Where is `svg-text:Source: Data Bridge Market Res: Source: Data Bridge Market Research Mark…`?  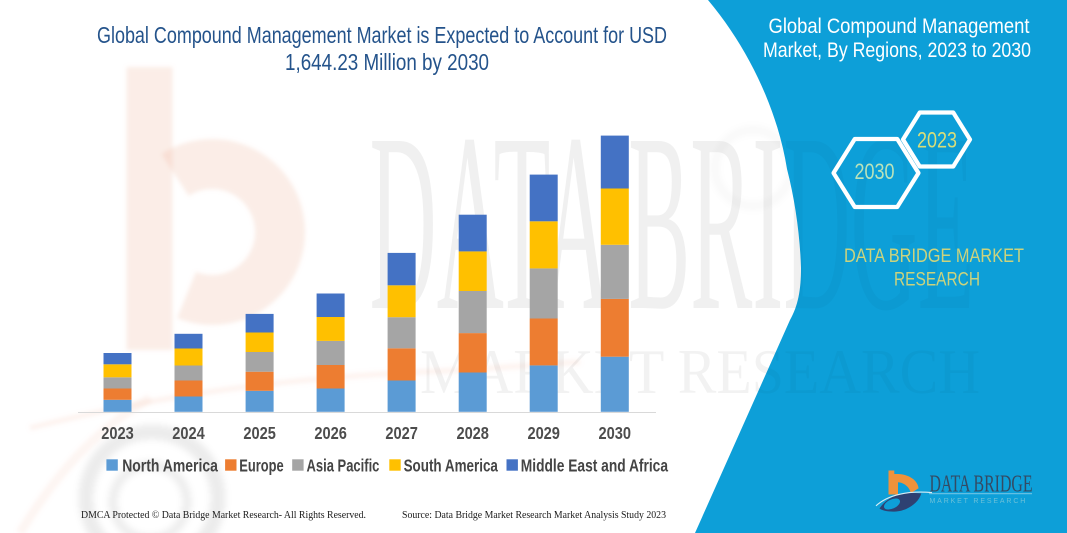 svg-text:Source: Data Bridge Market Res: Source: Data Bridge Market Research Mark… is located at coordinates (534, 515).